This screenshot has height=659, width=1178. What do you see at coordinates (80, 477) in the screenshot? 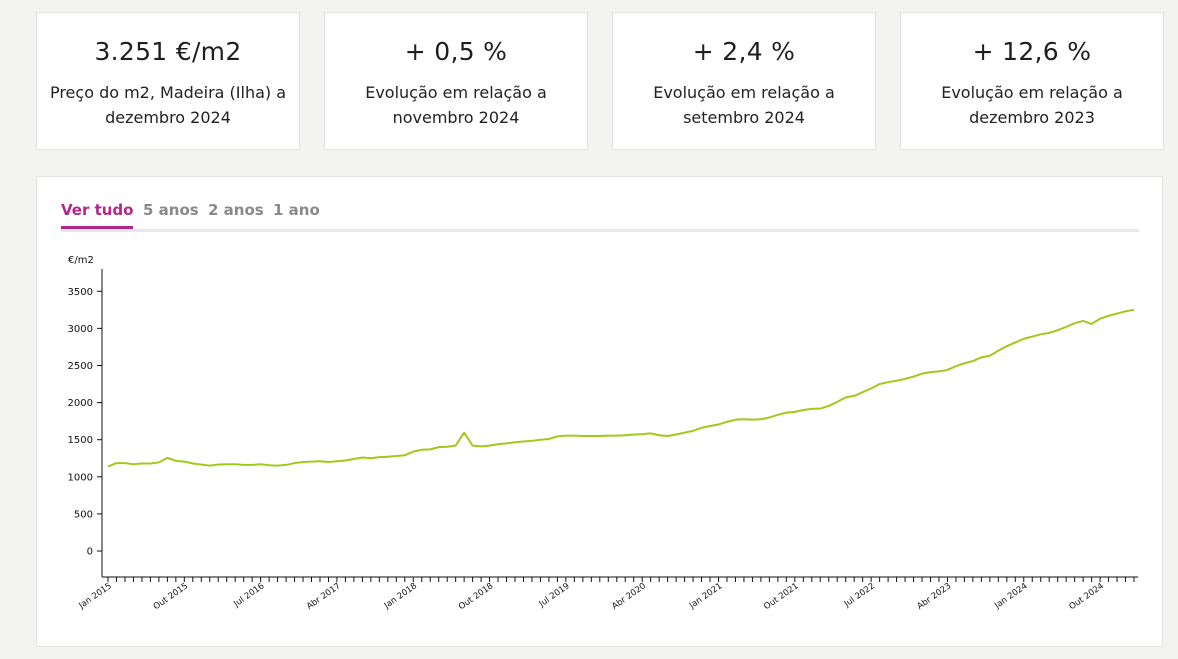
I see `y-tick-label: 1000` at bounding box center [80, 477].